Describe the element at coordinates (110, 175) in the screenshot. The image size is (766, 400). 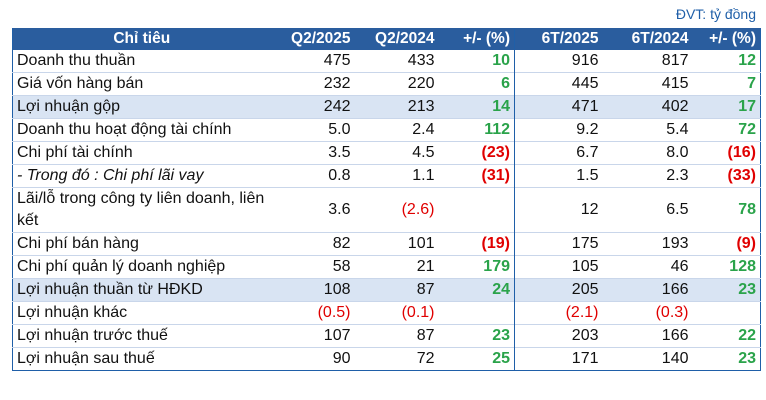
I see `row-label: - Trong đó : Chi phí lãi vay` at that location.